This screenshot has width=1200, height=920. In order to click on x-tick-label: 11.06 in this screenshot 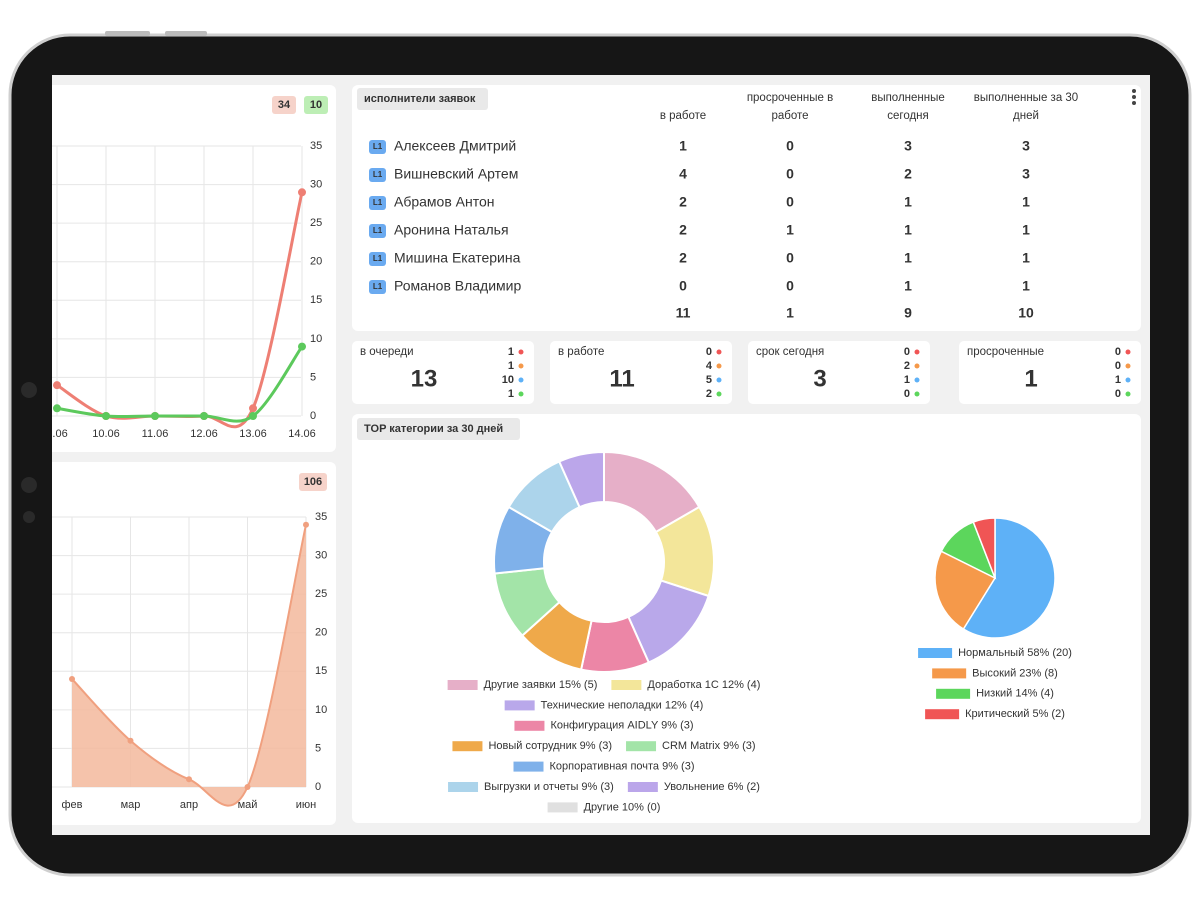, I will do `click(155, 434)`.